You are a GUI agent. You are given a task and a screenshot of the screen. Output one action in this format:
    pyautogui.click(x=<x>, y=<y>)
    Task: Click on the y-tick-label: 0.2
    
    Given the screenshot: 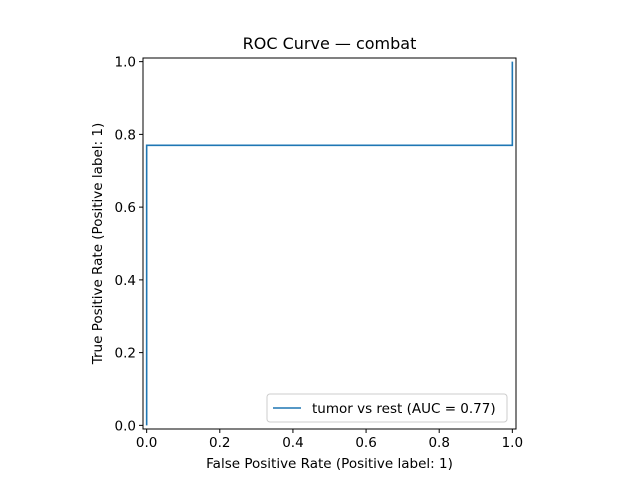 What is the action you would take?
    pyautogui.click(x=125, y=354)
    